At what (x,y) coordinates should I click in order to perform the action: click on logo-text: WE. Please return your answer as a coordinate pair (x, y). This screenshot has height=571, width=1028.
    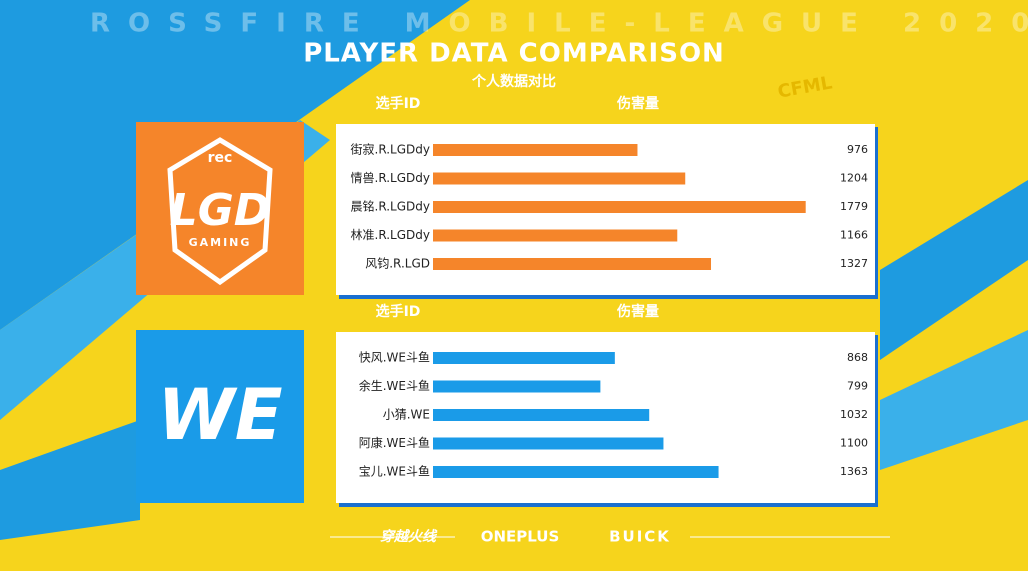
    Looking at the image, I should click on (219, 415).